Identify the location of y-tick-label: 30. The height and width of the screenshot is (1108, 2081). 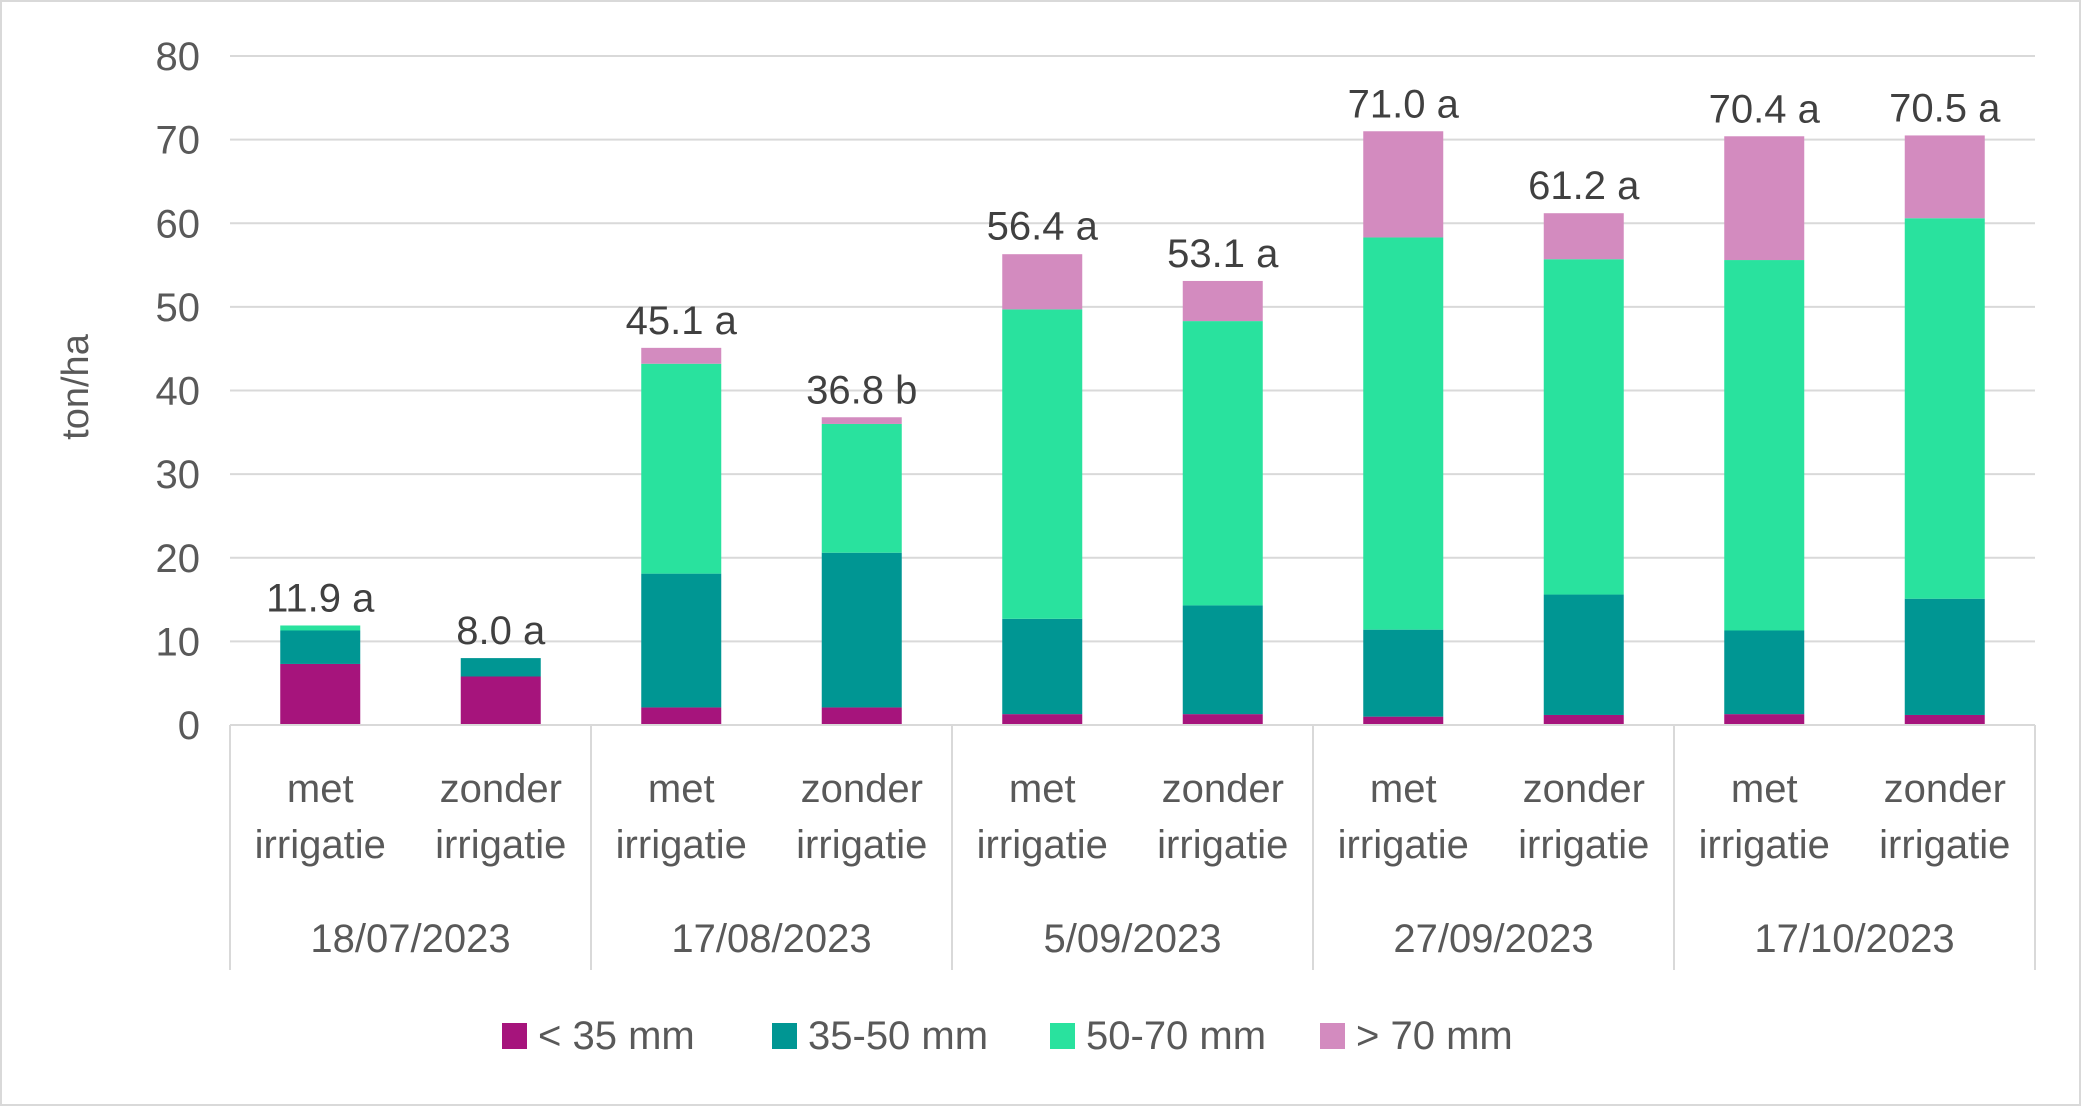
(178, 475).